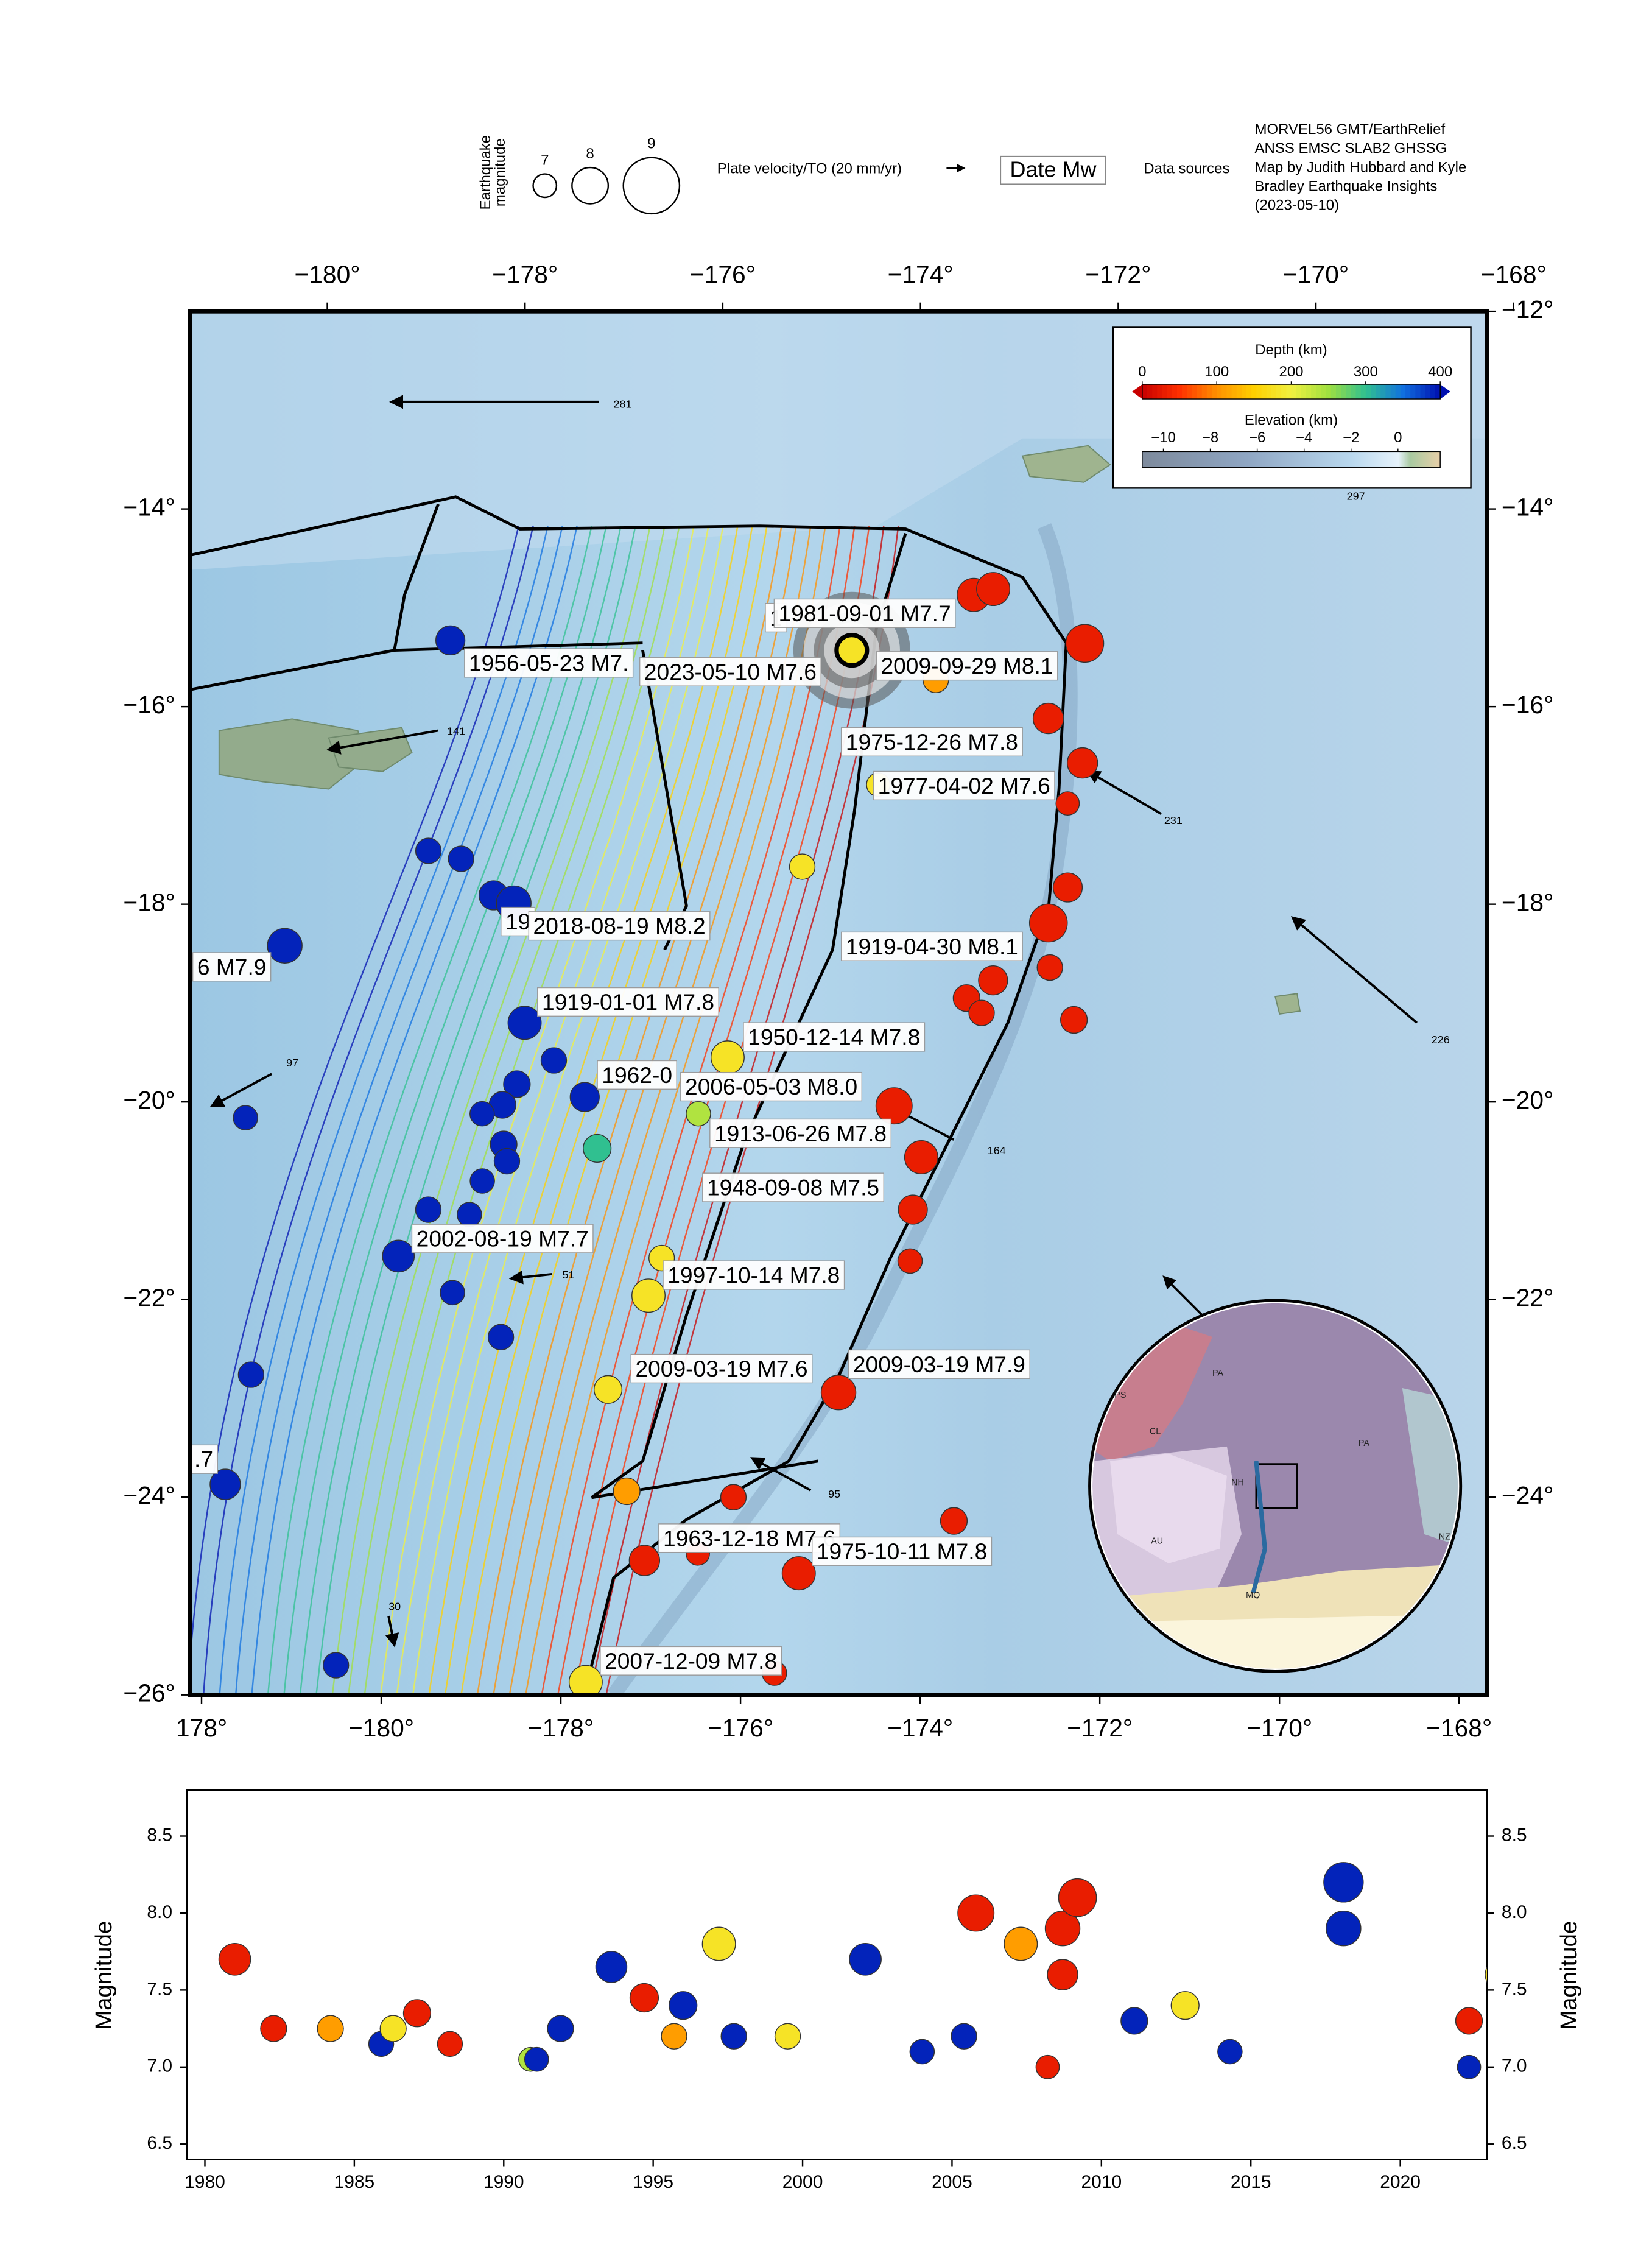  I want to click on quake-label-group: 2002-08-19 M7.7, so click(503, 1238).